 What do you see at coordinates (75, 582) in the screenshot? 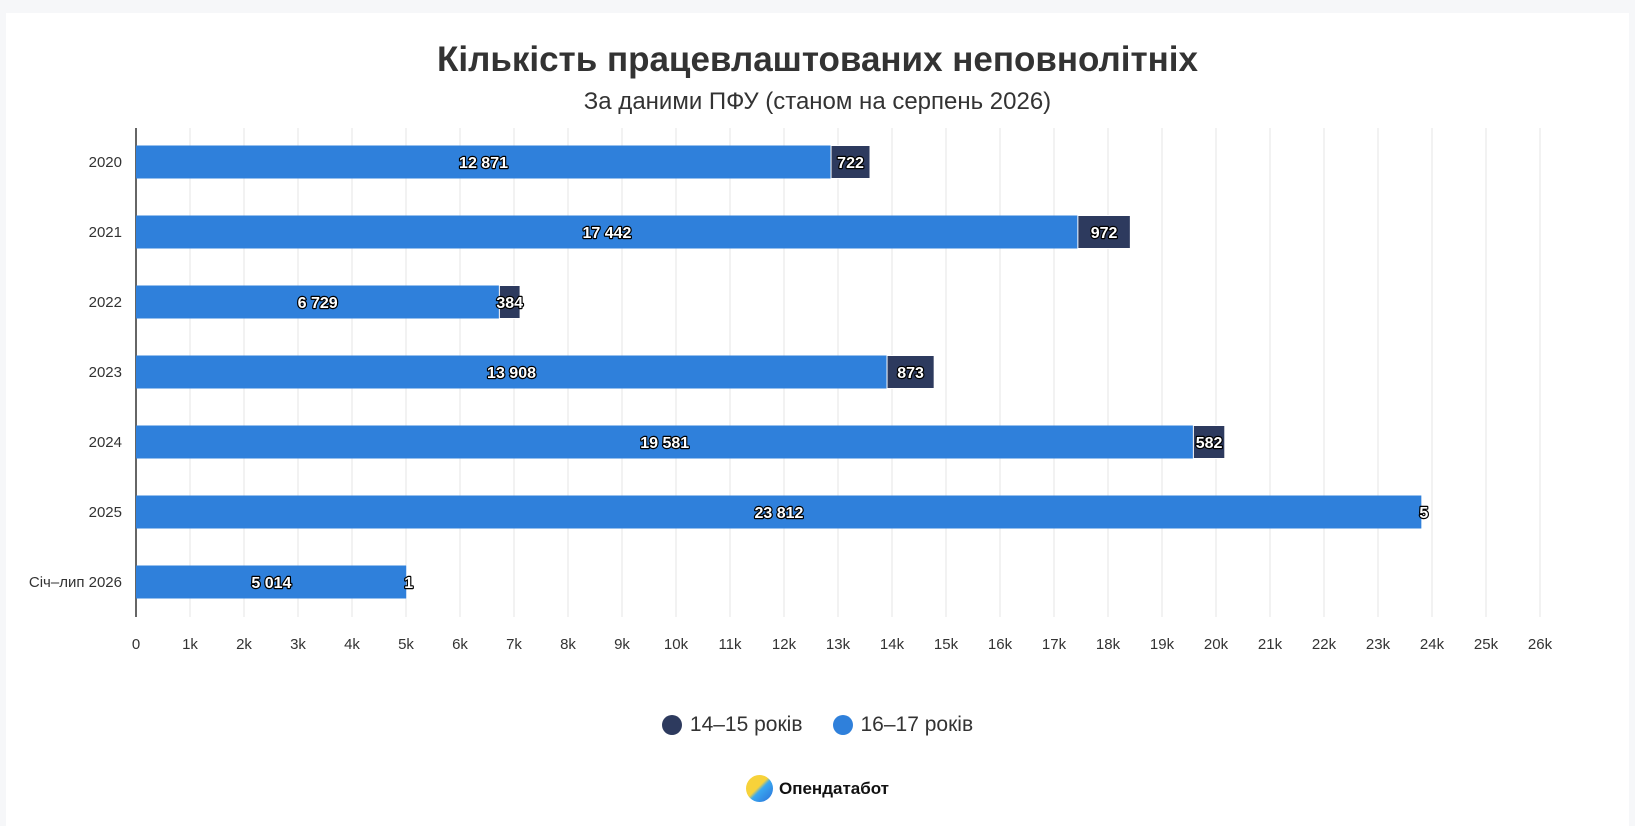
I see `y-category-label: Січ–лип 2026` at bounding box center [75, 582].